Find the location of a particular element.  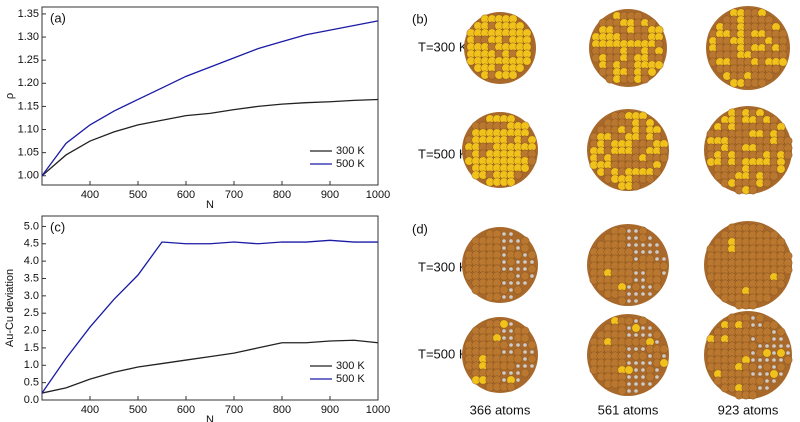

legend-label: 500 K is located at coordinates (350, 379).